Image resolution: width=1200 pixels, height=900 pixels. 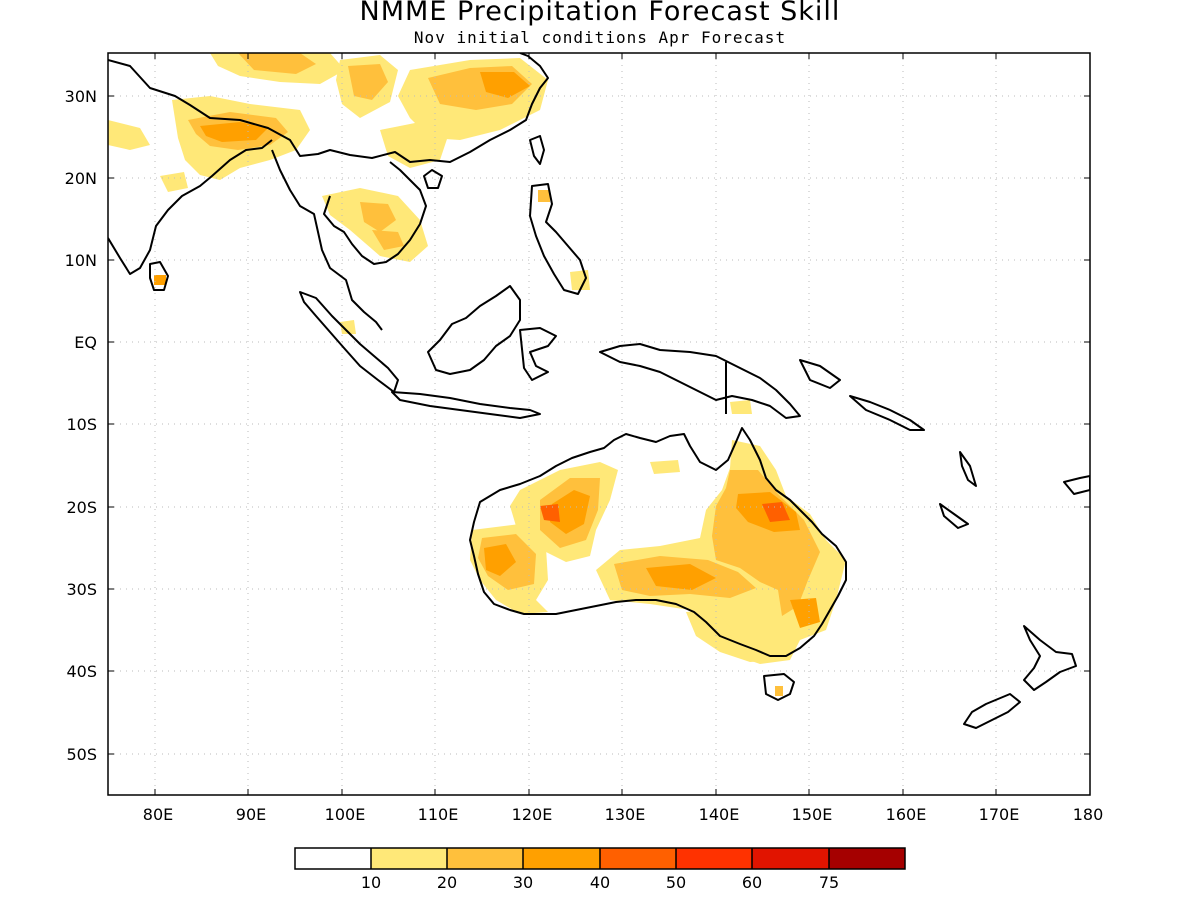 I want to click on lat-label-30s: 30S, so click(x=81, y=589).